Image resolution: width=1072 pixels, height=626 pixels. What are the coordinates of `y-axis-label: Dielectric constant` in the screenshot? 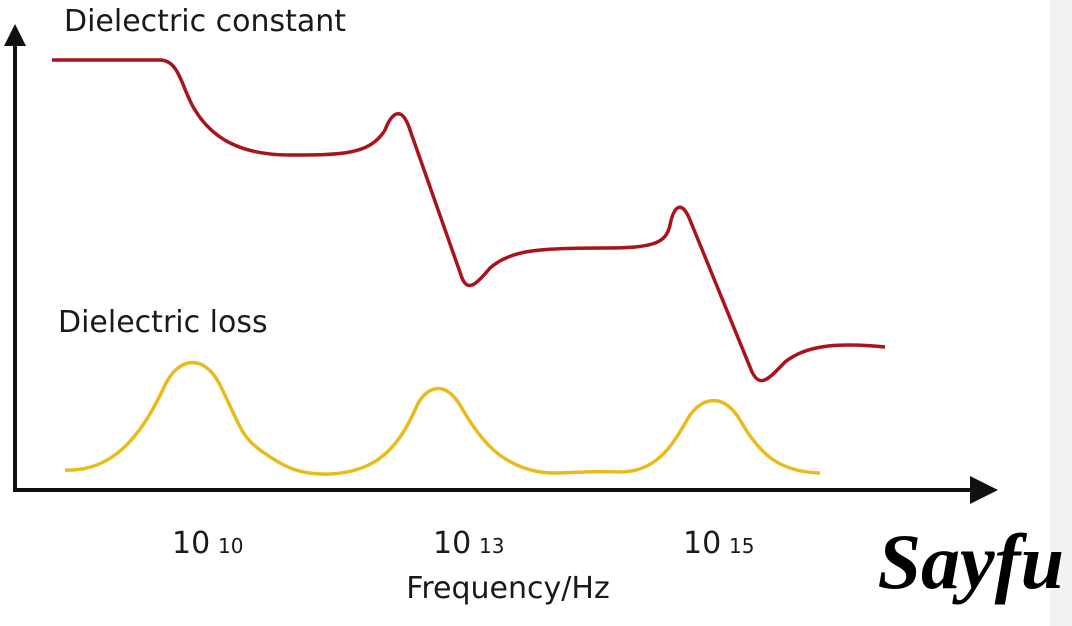 It's located at (205, 21).